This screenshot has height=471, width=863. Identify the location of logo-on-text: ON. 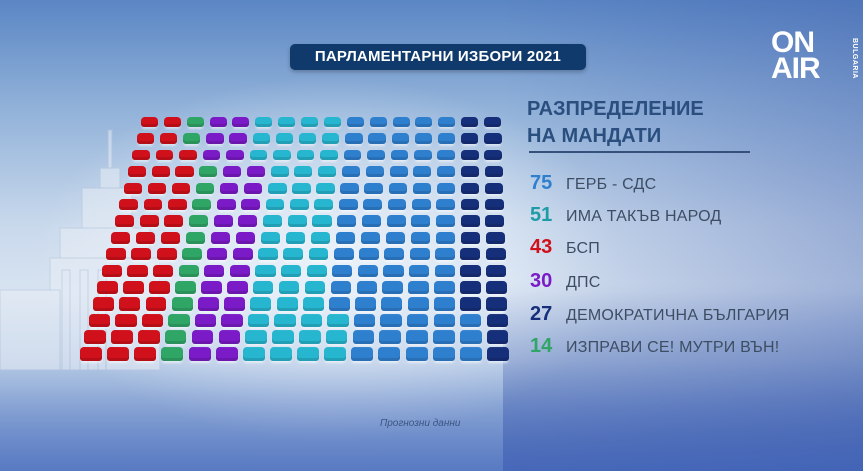
(793, 42).